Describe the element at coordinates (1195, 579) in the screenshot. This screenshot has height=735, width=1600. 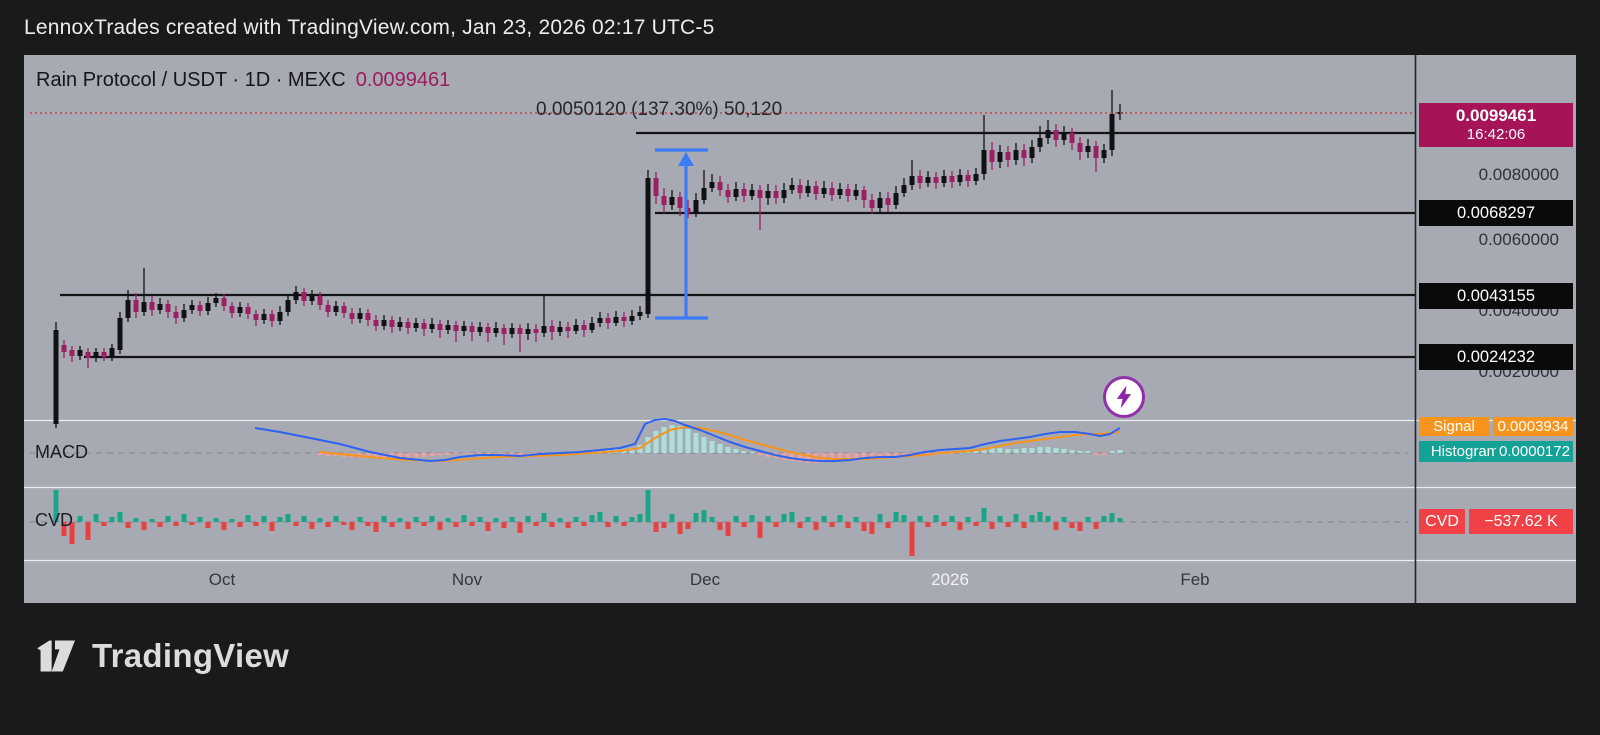
I see `time-axis-label: Feb` at that location.